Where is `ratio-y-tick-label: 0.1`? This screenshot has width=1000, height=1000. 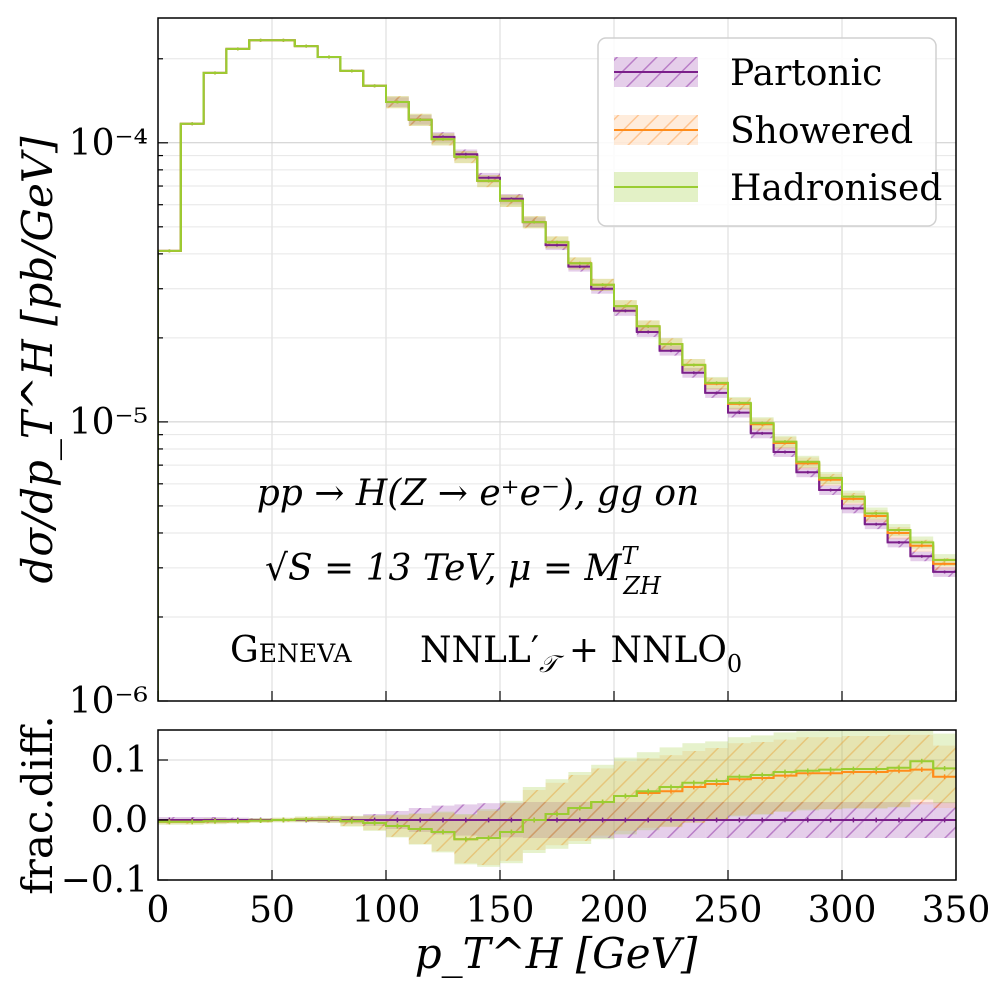
ratio-y-tick-label: 0.1 is located at coordinates (119, 760).